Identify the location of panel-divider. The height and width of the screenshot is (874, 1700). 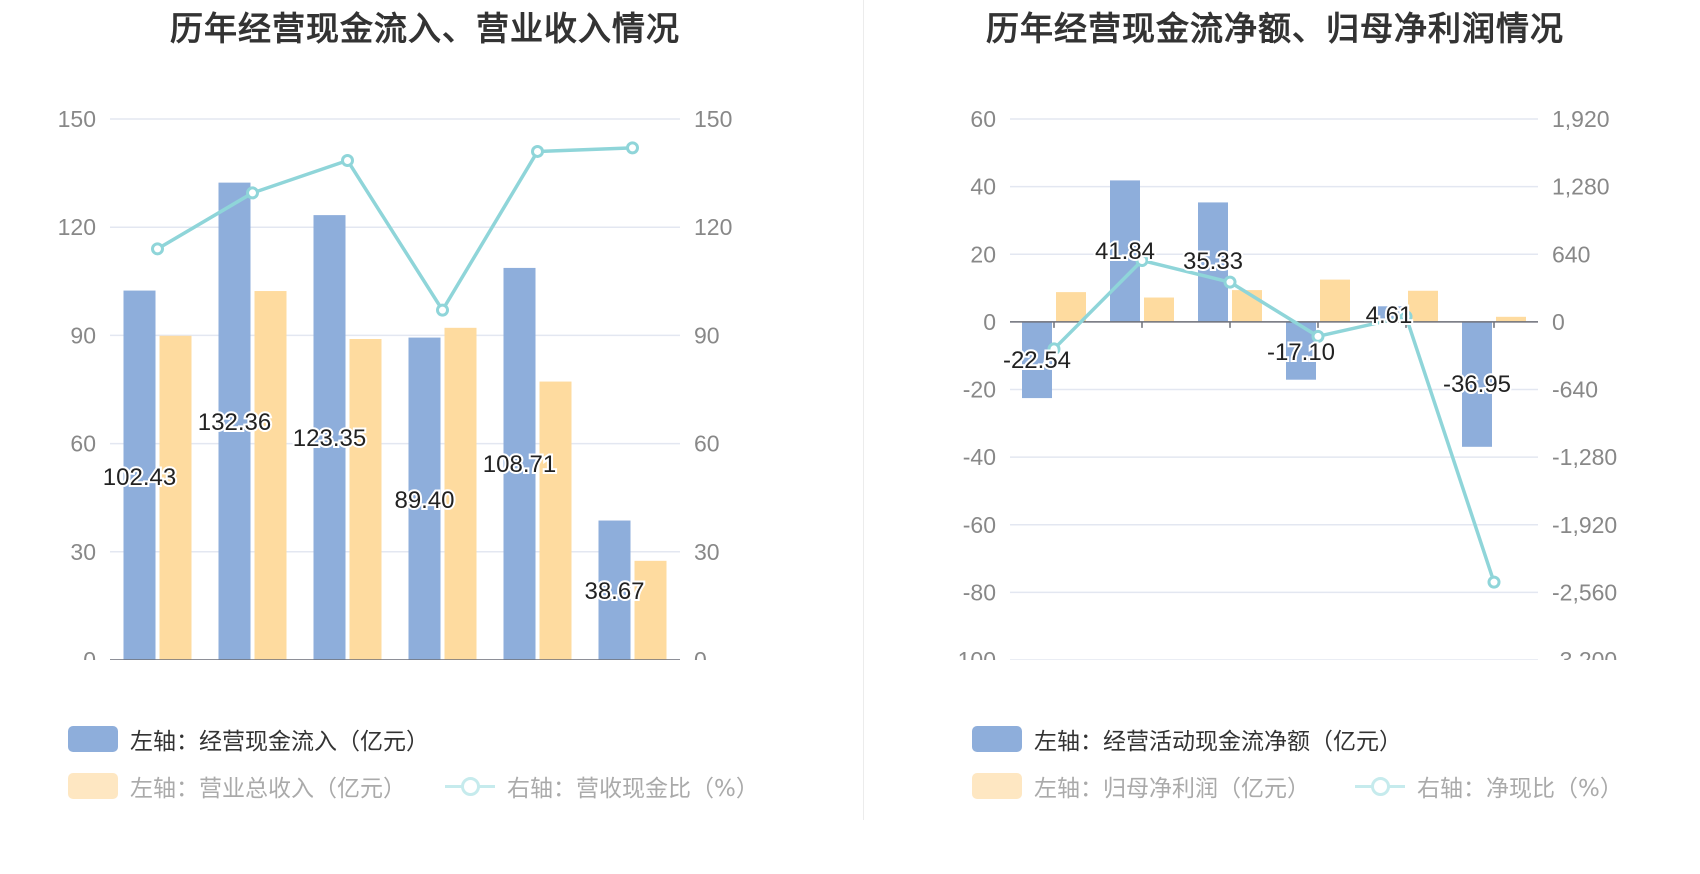
(863, 410).